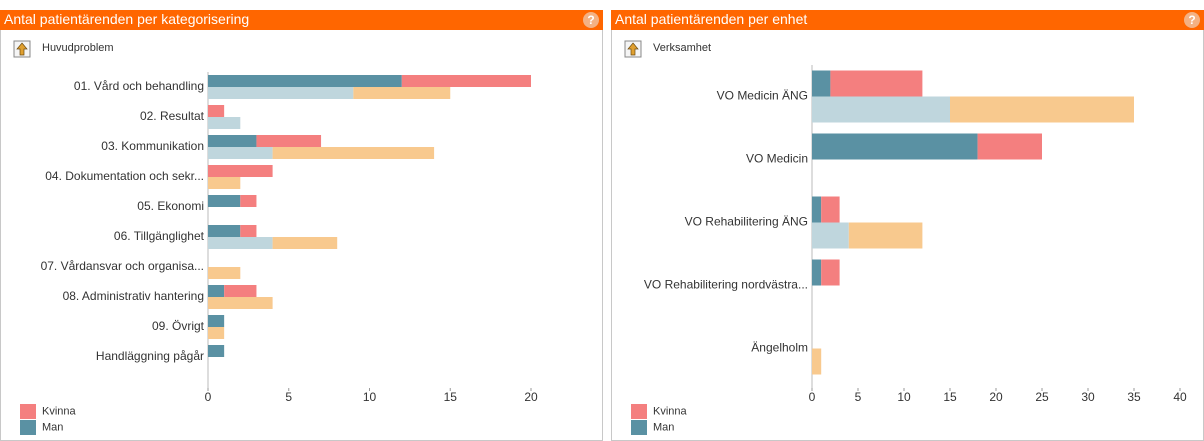  Describe the element at coordinates (779, 348) in the screenshot. I see `category-label: Ängelholm` at that location.